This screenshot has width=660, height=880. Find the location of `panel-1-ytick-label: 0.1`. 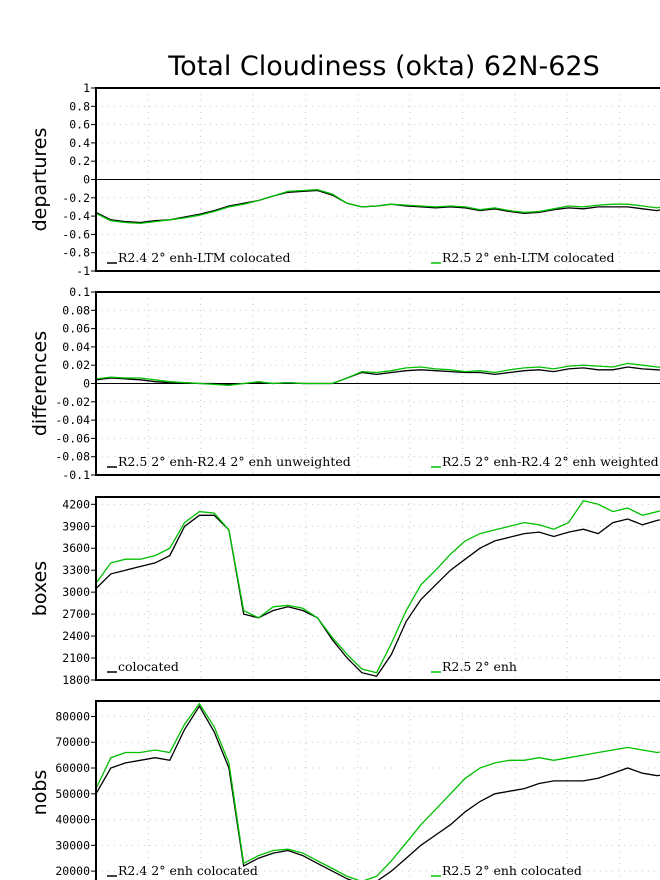

panel-1-ytick-label: 0.1 is located at coordinates (79, 292).